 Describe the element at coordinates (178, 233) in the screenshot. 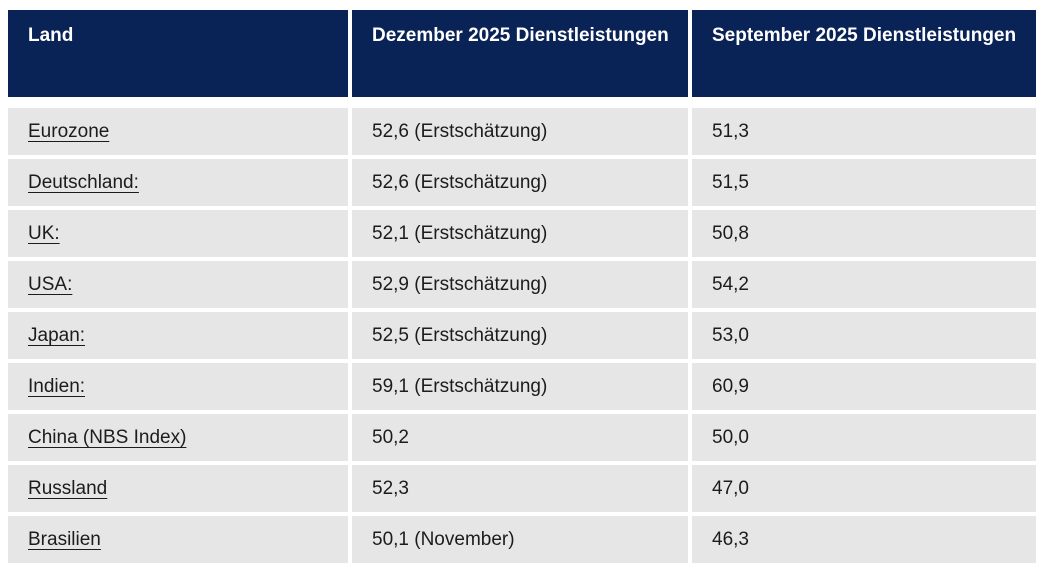

I see `cell-land: UK:` at that location.